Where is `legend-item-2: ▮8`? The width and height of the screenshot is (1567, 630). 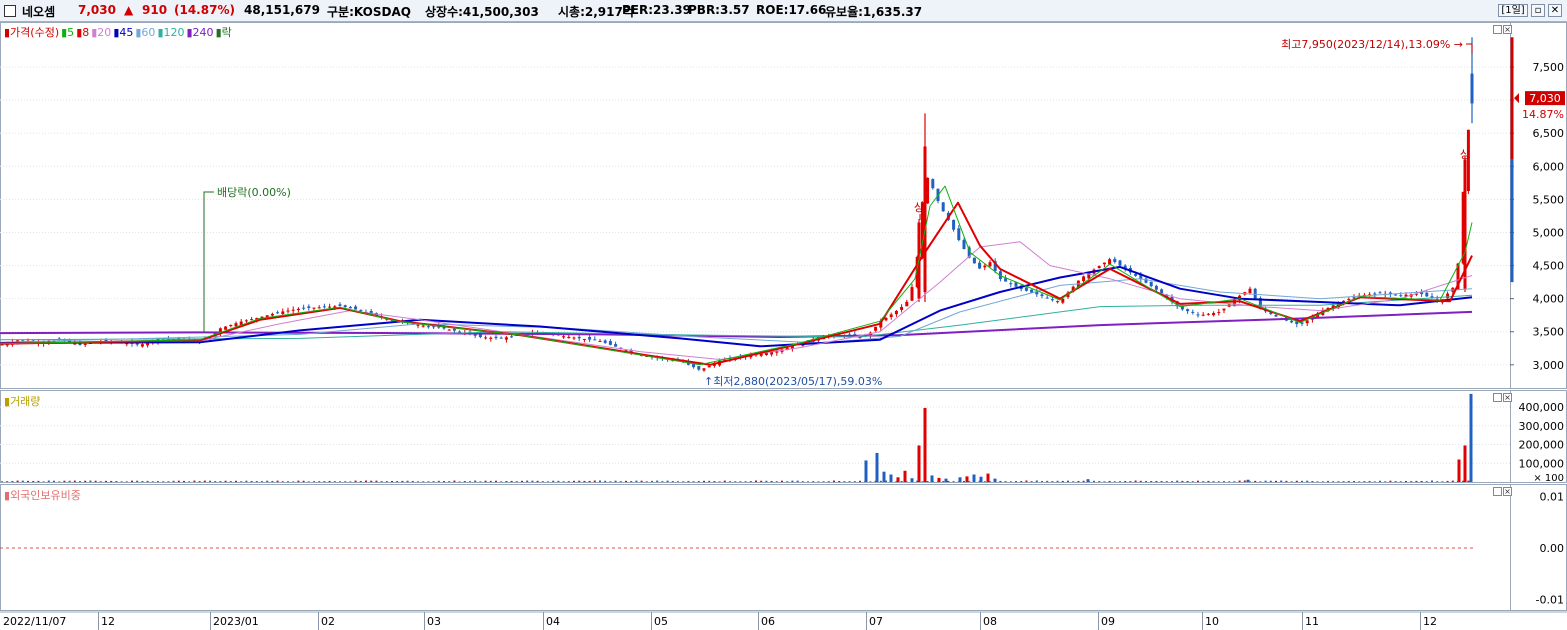 legend-item-2: ▮8 is located at coordinates (83, 32).